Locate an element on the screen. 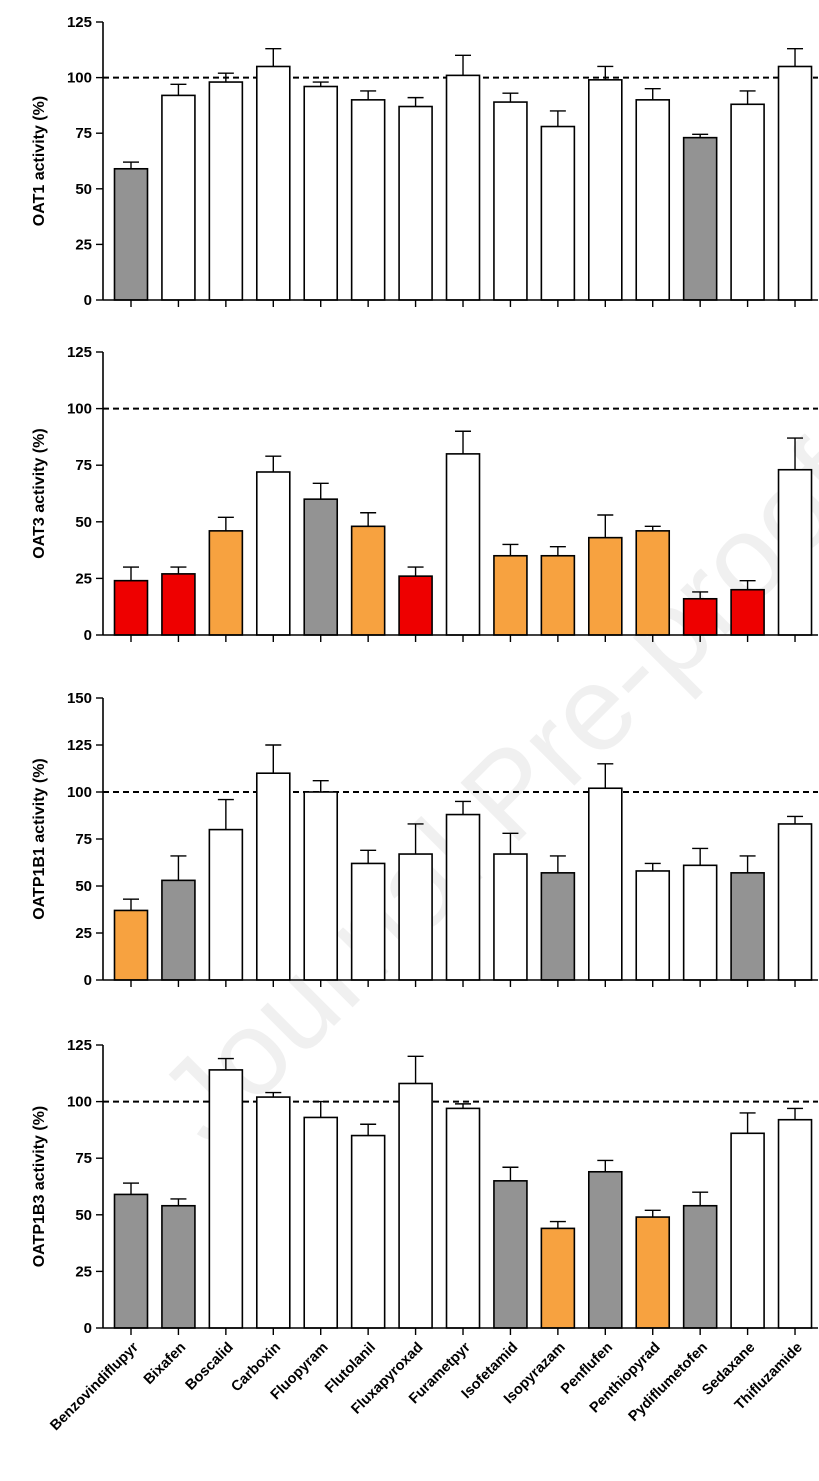  y-axis-label: OATP1B1 activity (%) is located at coordinates (39, 839).